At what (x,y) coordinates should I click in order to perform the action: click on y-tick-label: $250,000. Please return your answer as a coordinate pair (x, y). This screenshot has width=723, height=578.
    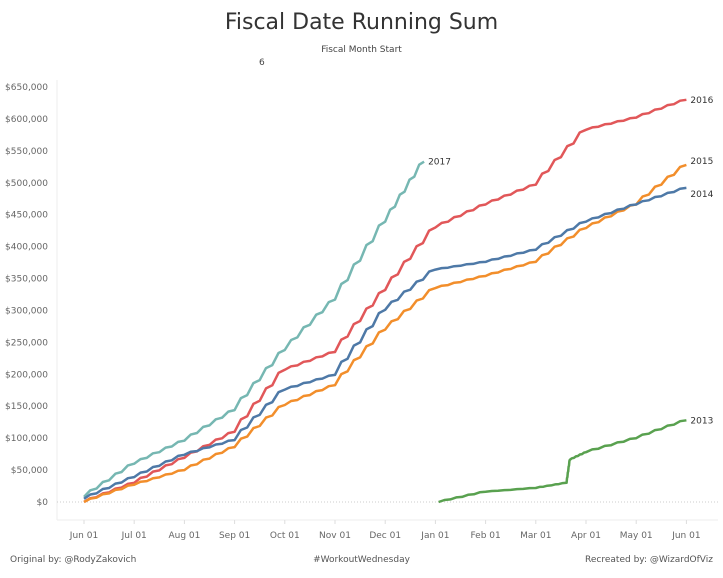
    Looking at the image, I should click on (26, 343).